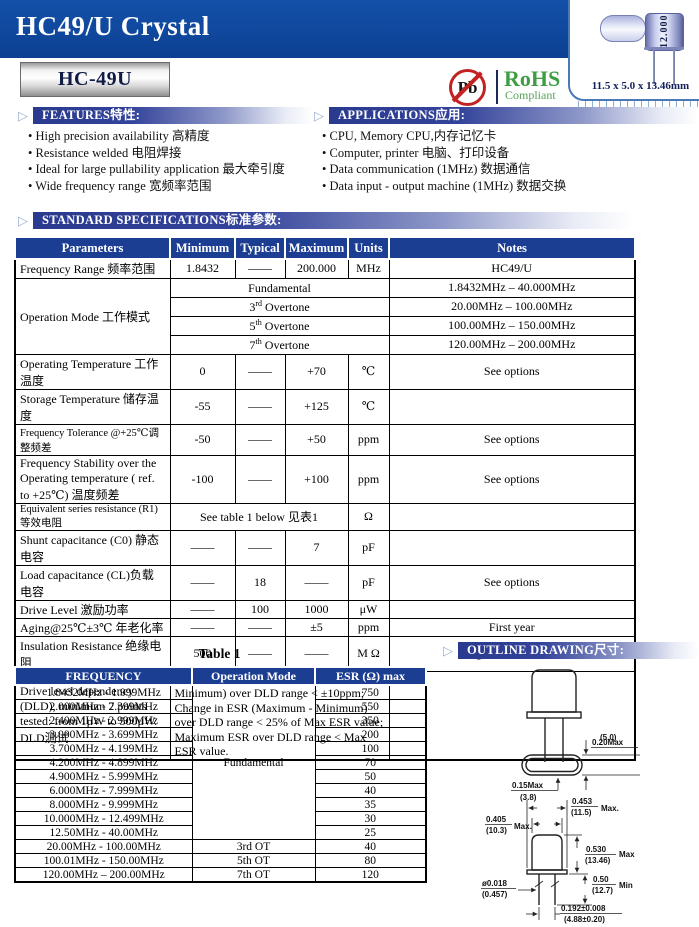 The image size is (699, 927). Describe the element at coordinates (220, 832) in the screenshot. I see `table-row: 12.50MHz - 40.00MHz 25` at that location.